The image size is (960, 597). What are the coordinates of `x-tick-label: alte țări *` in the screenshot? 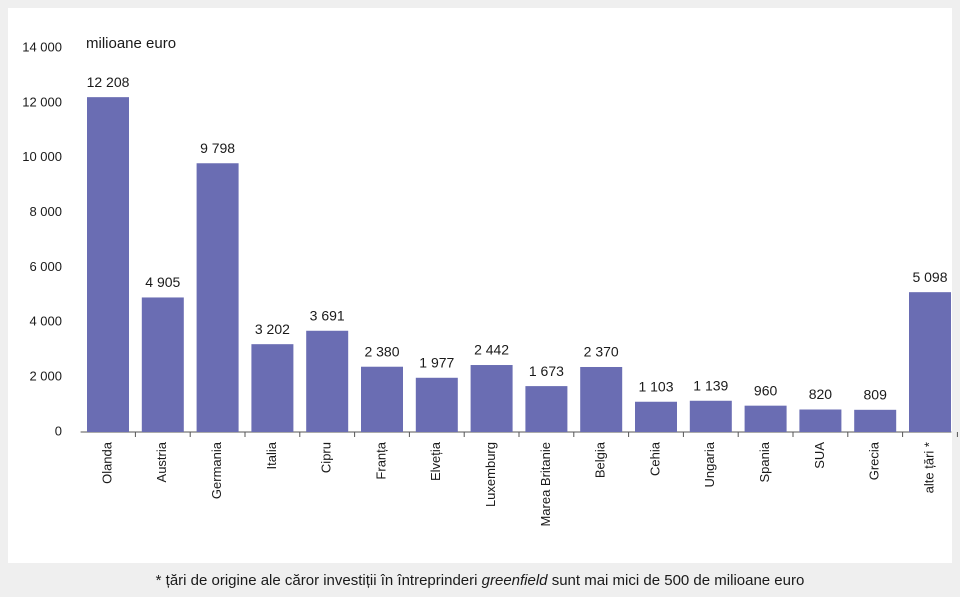 It's located at (928, 467).